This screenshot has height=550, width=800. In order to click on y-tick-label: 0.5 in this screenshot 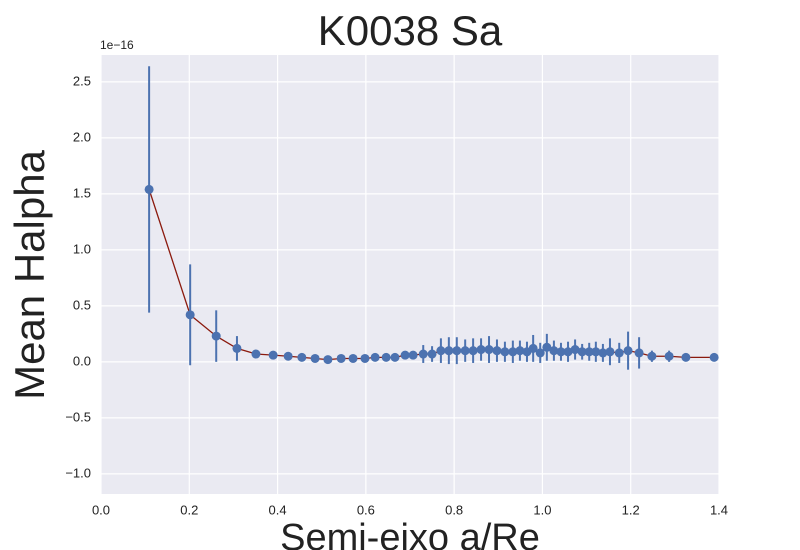, I will do `click(82, 304)`.